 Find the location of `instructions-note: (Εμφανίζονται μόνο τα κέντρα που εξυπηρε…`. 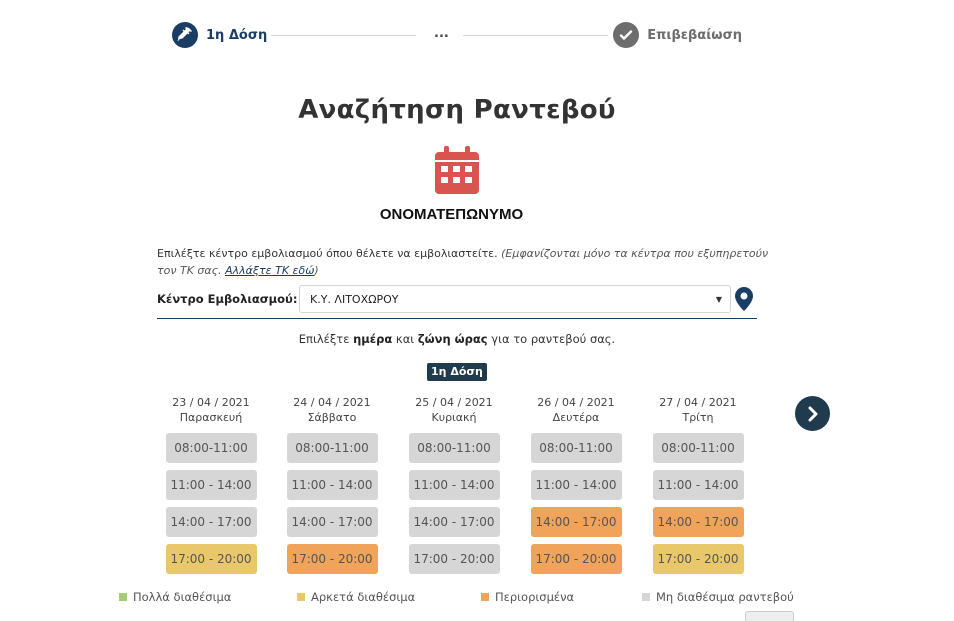

instructions-note: (Εμφανίζονται μόνο τα κέντρα που εξυπηρε… is located at coordinates (462, 262).